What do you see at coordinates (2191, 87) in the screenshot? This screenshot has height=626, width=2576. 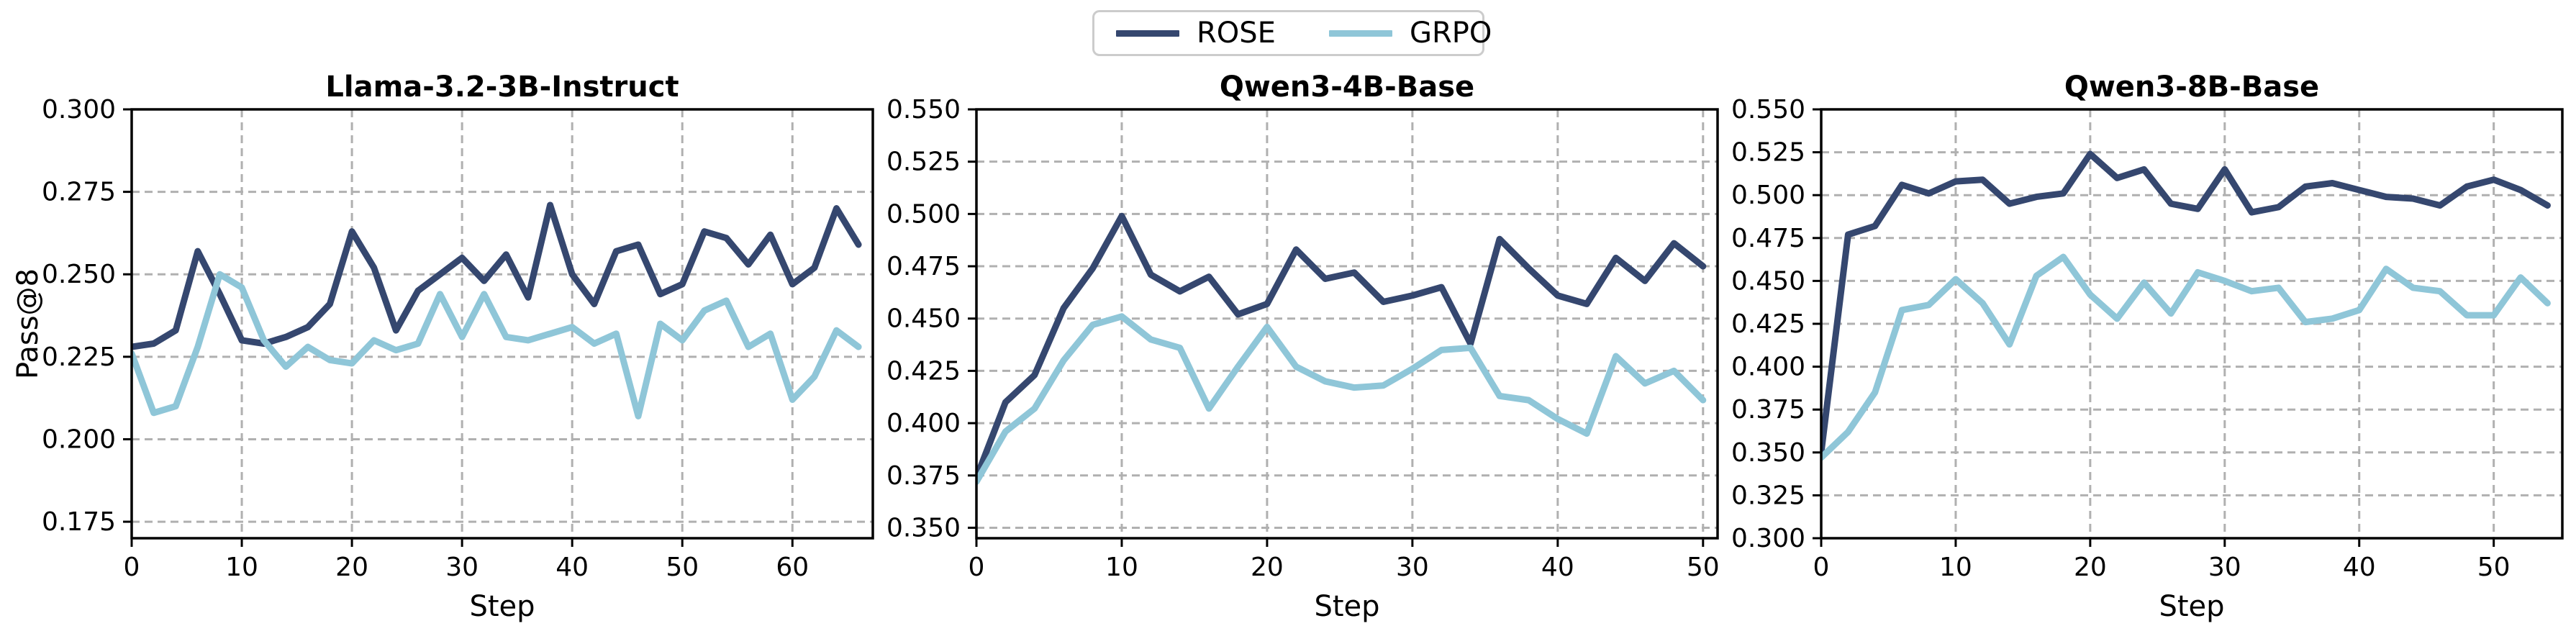 I see `chart-title: Qwen3-8B-Base` at bounding box center [2191, 87].